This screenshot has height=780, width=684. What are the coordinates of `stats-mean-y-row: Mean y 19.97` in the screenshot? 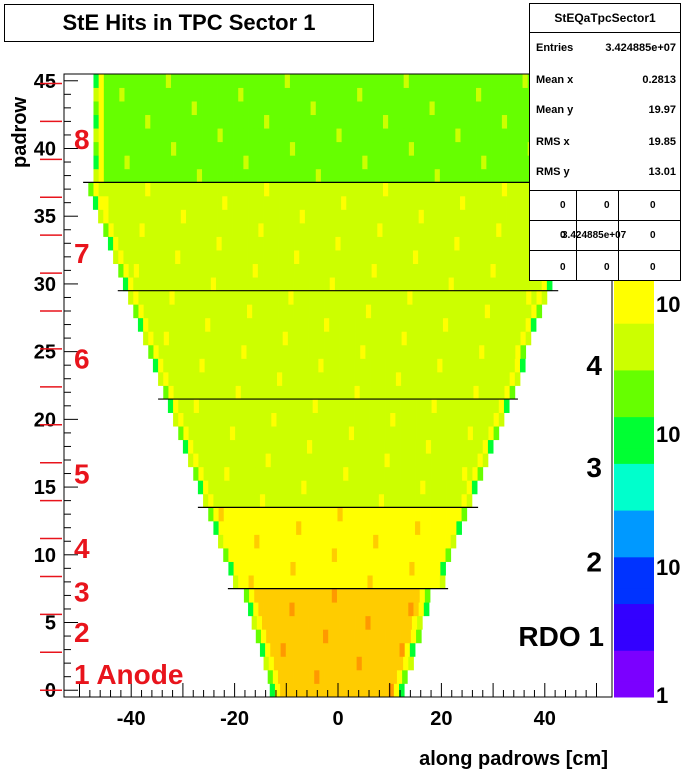 It's located at (606, 114).